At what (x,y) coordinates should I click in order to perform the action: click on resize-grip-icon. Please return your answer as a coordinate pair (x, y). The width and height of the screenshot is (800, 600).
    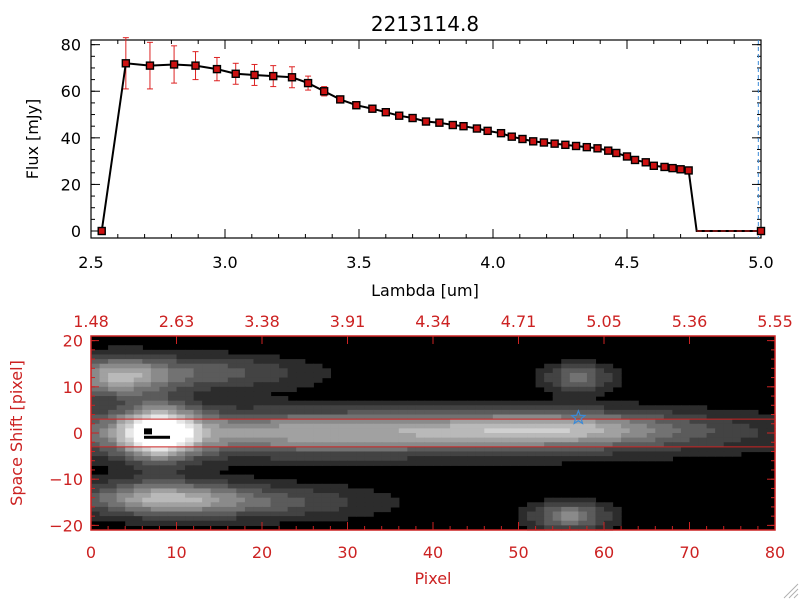
    Looking at the image, I should click on (791, 591).